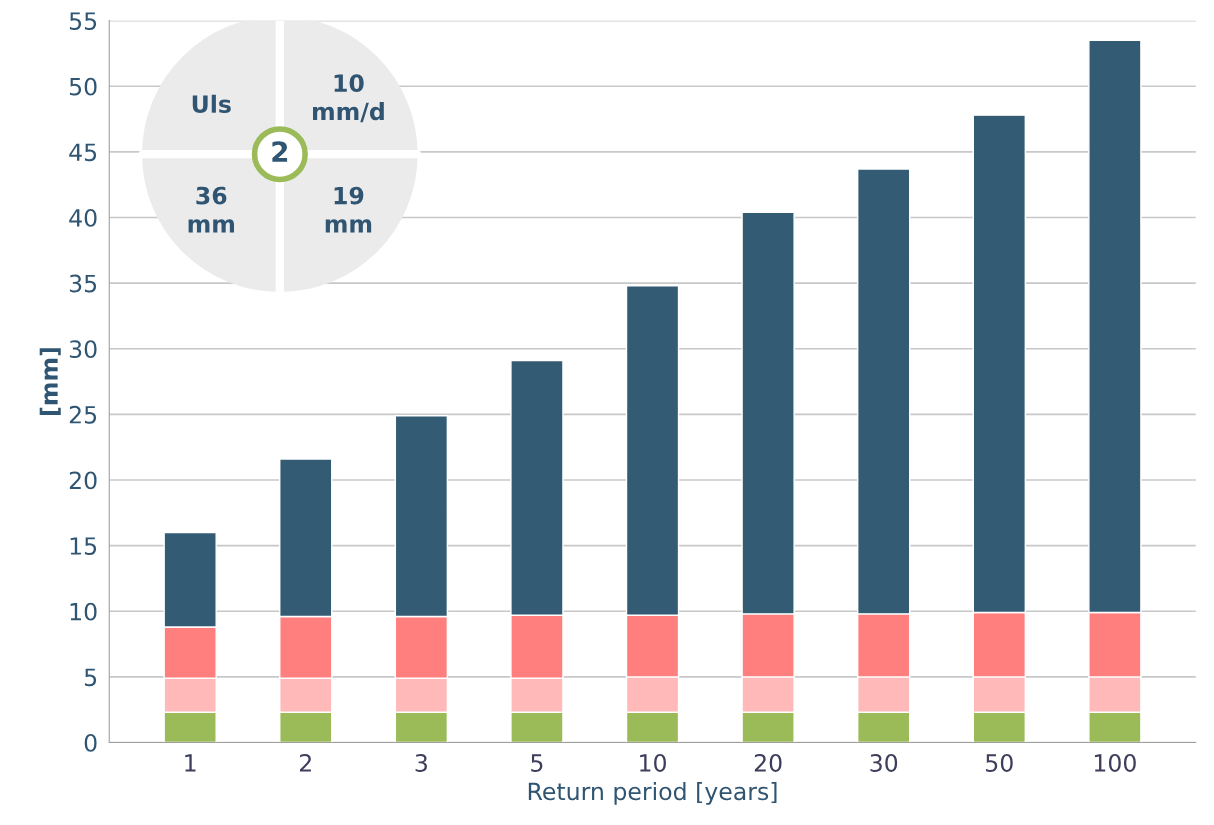 The height and width of the screenshot is (825, 1214). What do you see at coordinates (83, 349) in the screenshot?
I see `y-tick-label: 30` at bounding box center [83, 349].